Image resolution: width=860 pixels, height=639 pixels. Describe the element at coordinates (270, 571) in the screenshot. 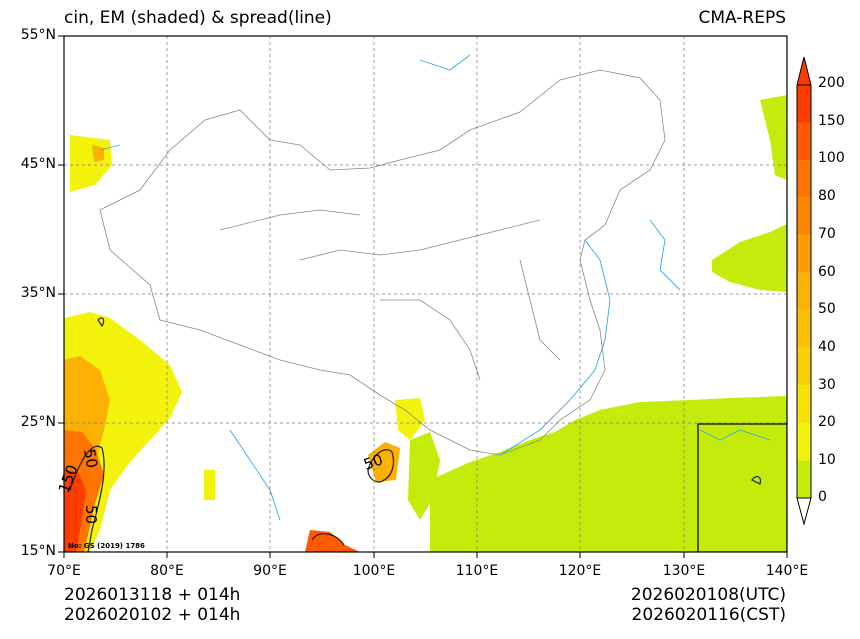

I see `lon-label: 90°E` at that location.